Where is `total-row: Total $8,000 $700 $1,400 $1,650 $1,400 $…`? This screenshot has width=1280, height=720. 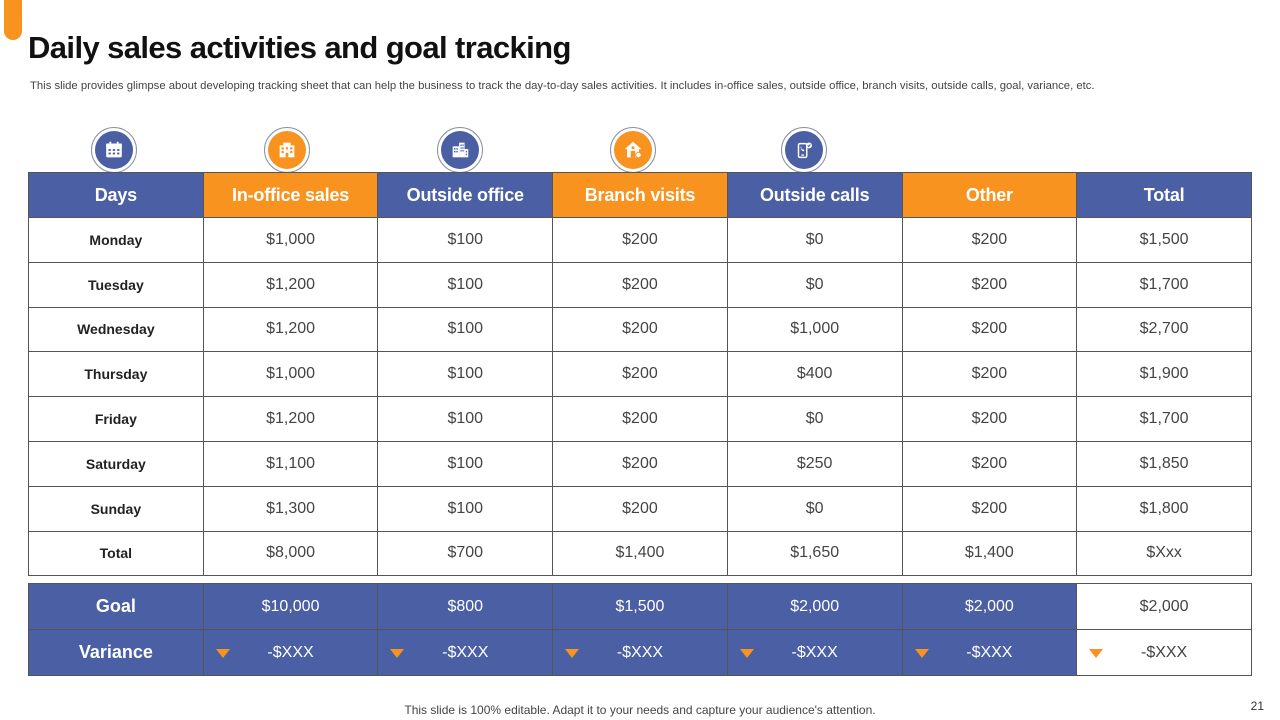
total-row: Total $8,000 $700 $1,400 $1,650 $1,400 $… is located at coordinates (640, 553).